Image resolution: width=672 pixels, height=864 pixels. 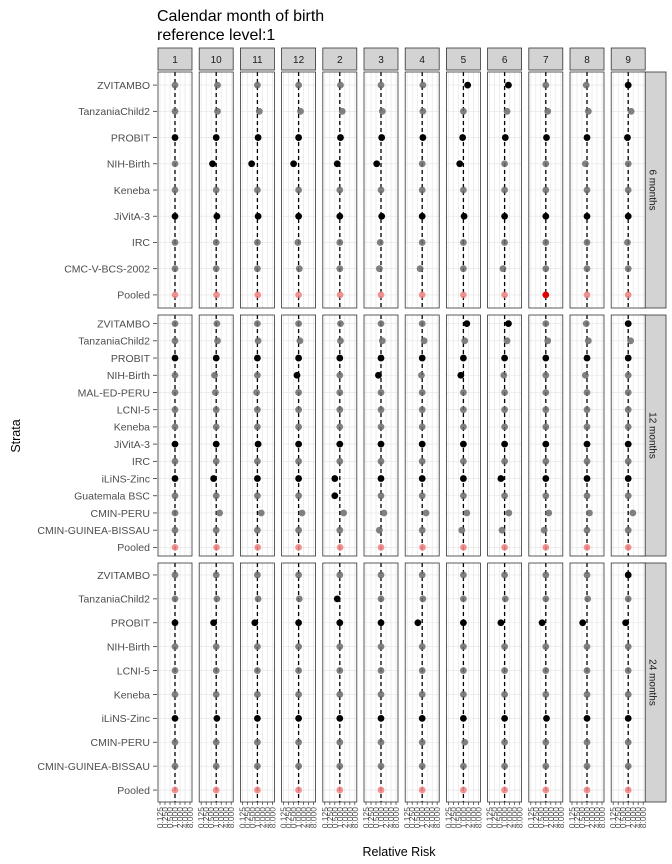 What do you see at coordinates (107, 269) in the screenshot?
I see `stratum-label: CMC-V-BCS-2002` at bounding box center [107, 269].